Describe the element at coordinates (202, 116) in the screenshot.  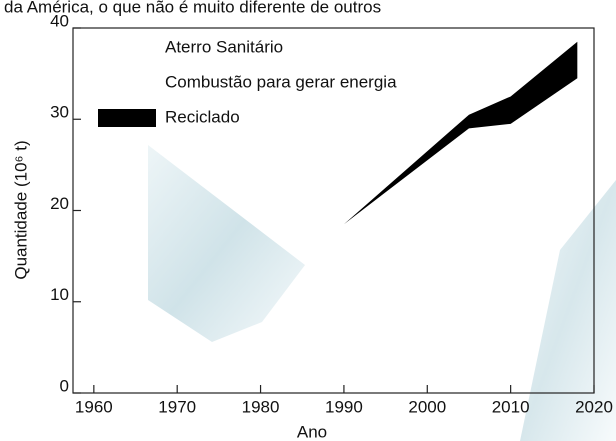
I see `legend-label: Reciclado` at that location.